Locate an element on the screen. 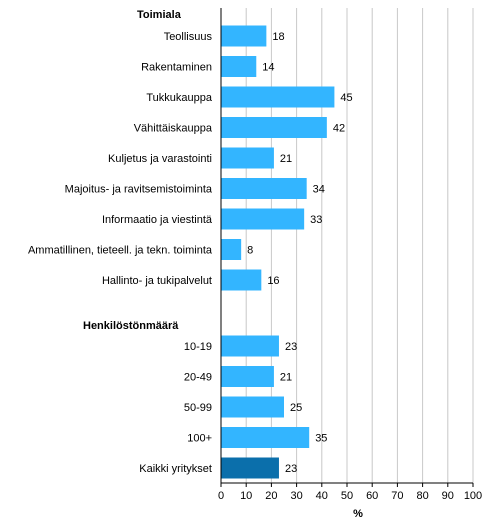 The height and width of the screenshot is (529, 491). data-label: 8 is located at coordinates (250, 251).